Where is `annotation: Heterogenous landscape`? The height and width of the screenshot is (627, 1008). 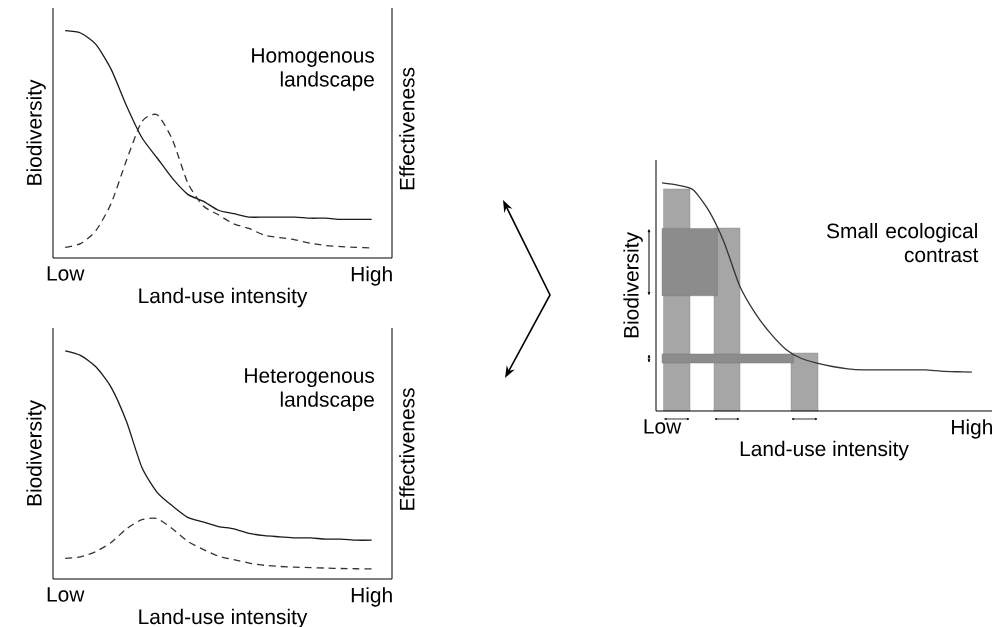 annotation: Heterogenous landscape is located at coordinates (310, 389).